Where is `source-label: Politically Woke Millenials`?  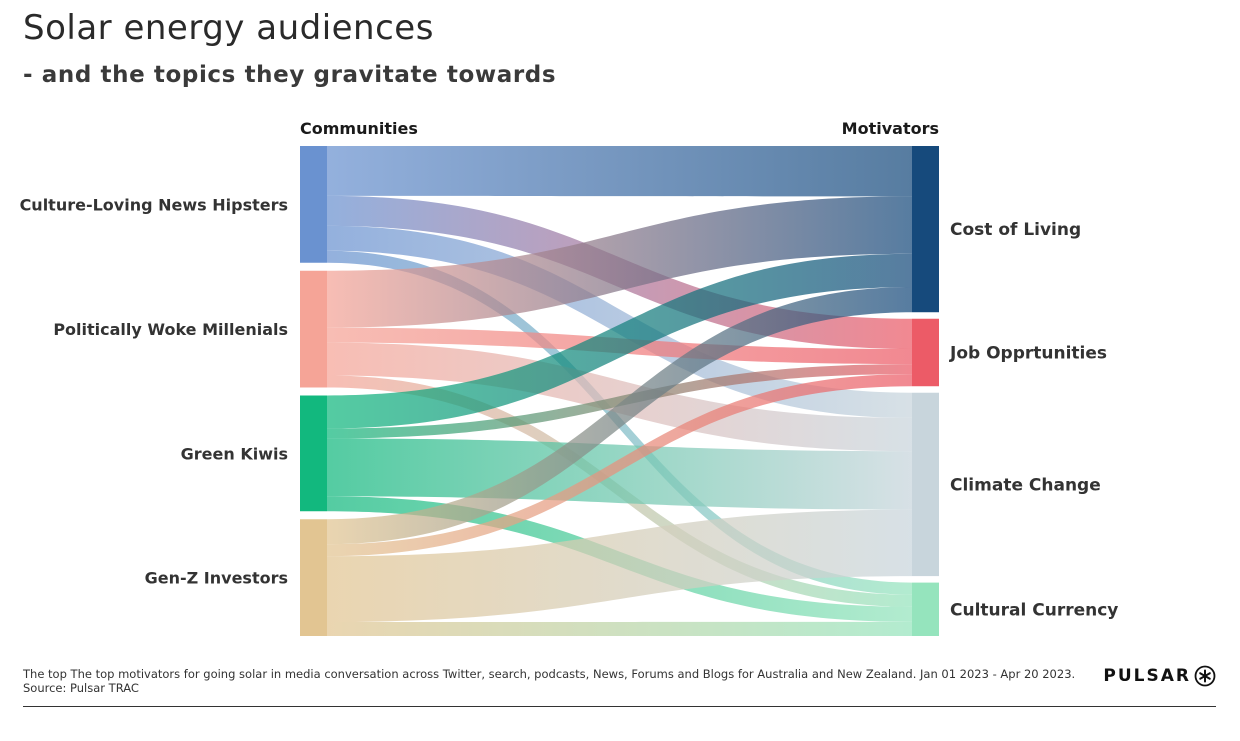
source-label: Politically Woke Millenials is located at coordinates (170, 329).